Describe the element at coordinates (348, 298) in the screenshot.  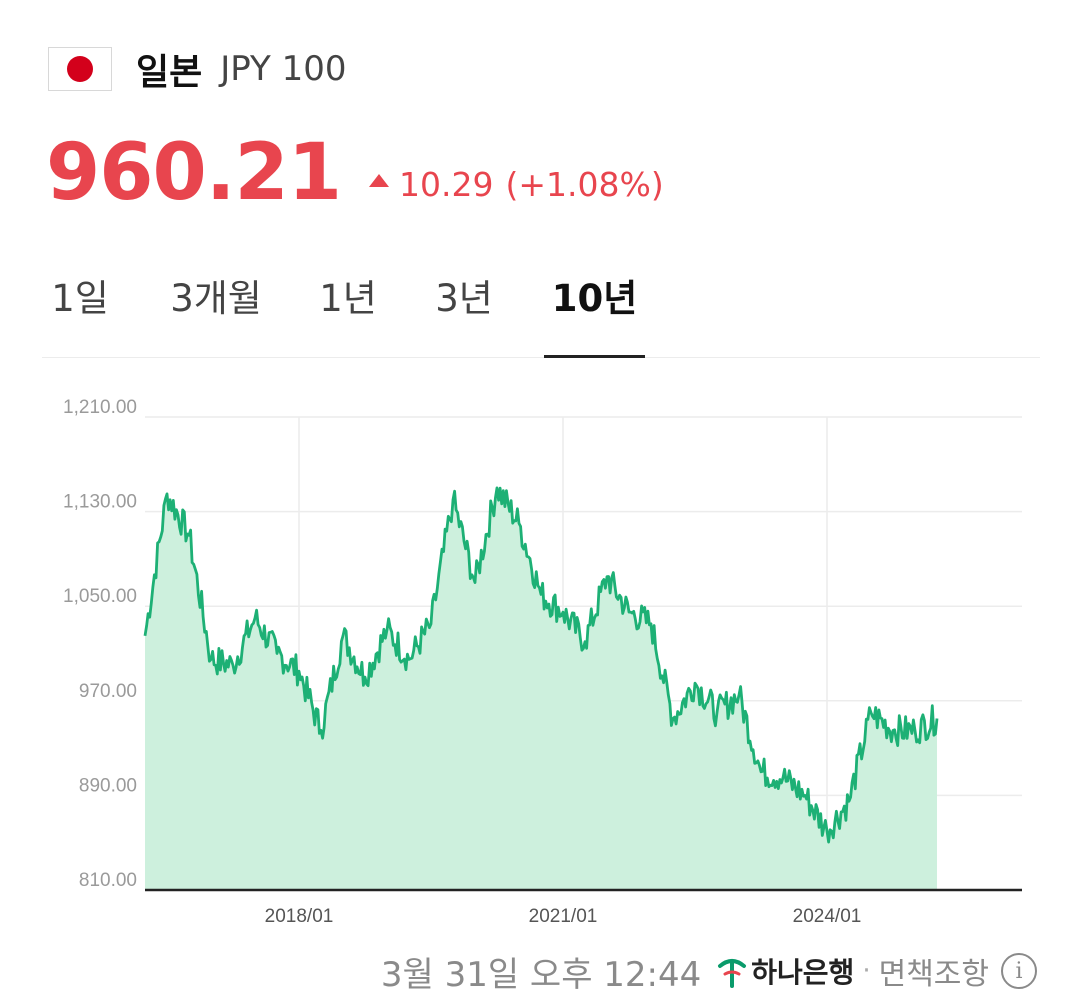
I see `tab-1y: 1년` at that location.